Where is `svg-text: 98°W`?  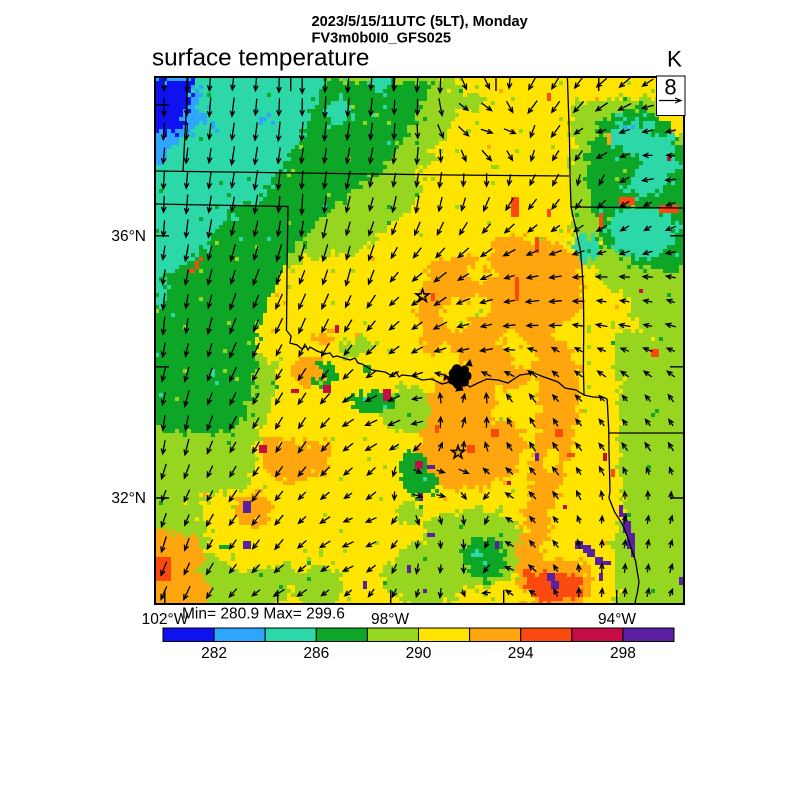 svg-text: 98°W is located at coordinates (390, 619).